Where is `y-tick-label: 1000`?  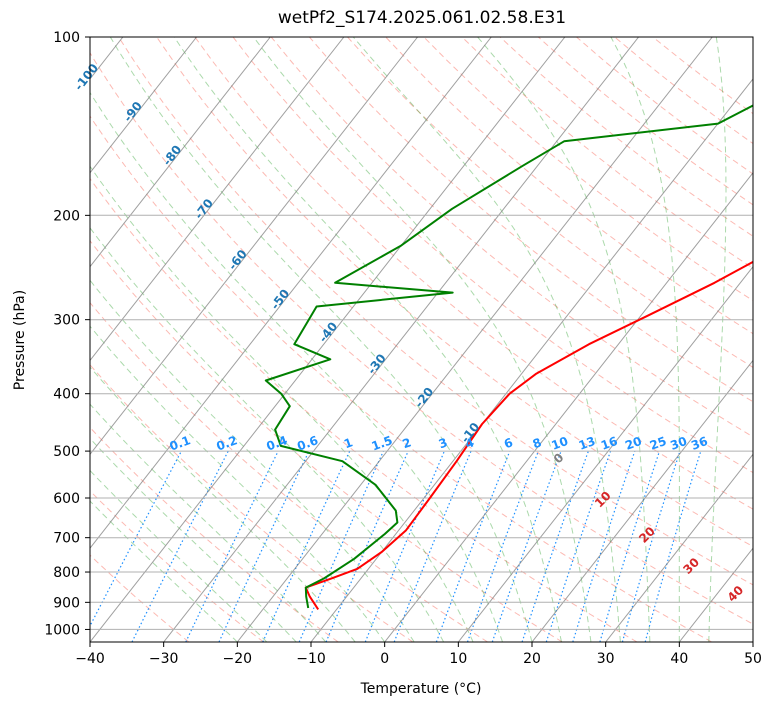 y-tick-label: 1000 is located at coordinates (62, 630).